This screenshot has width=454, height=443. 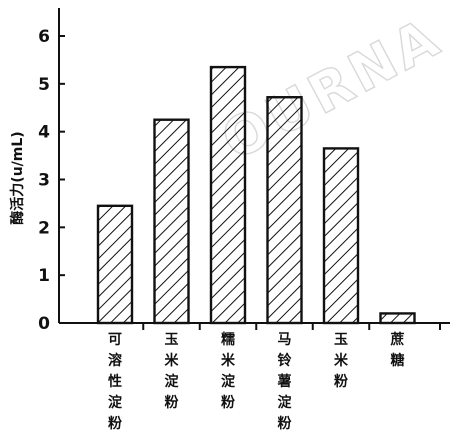 What do you see at coordinates (172, 371) in the screenshot?
I see `x-tick-label: 玉米淀粉` at bounding box center [172, 371].